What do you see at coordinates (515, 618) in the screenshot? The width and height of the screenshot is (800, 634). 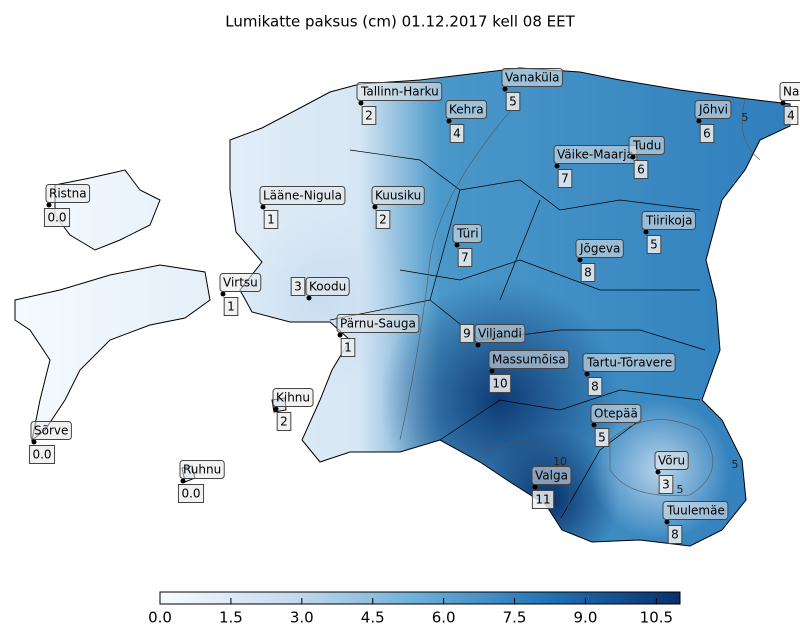 I see `colorbar-tick-label: 7.5` at bounding box center [515, 618].